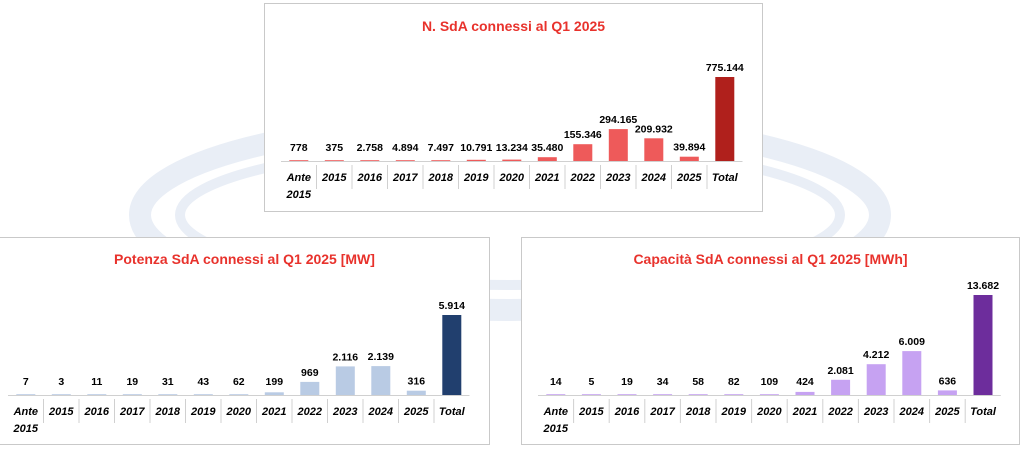  I want to click on data-label: 4.894, so click(405, 148).